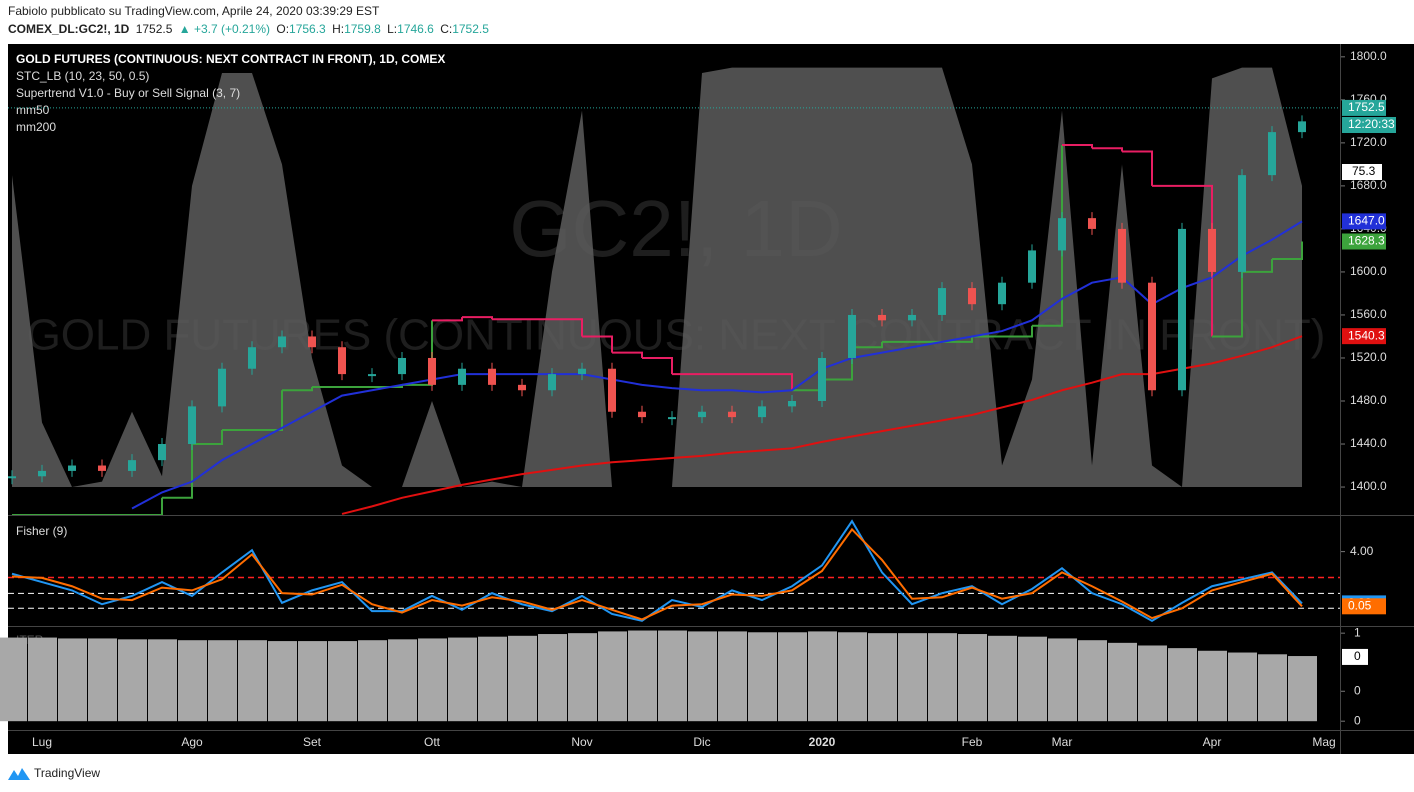 The height and width of the screenshot is (792, 1414). I want to click on x-tick-label: Apr, so click(1212, 742).